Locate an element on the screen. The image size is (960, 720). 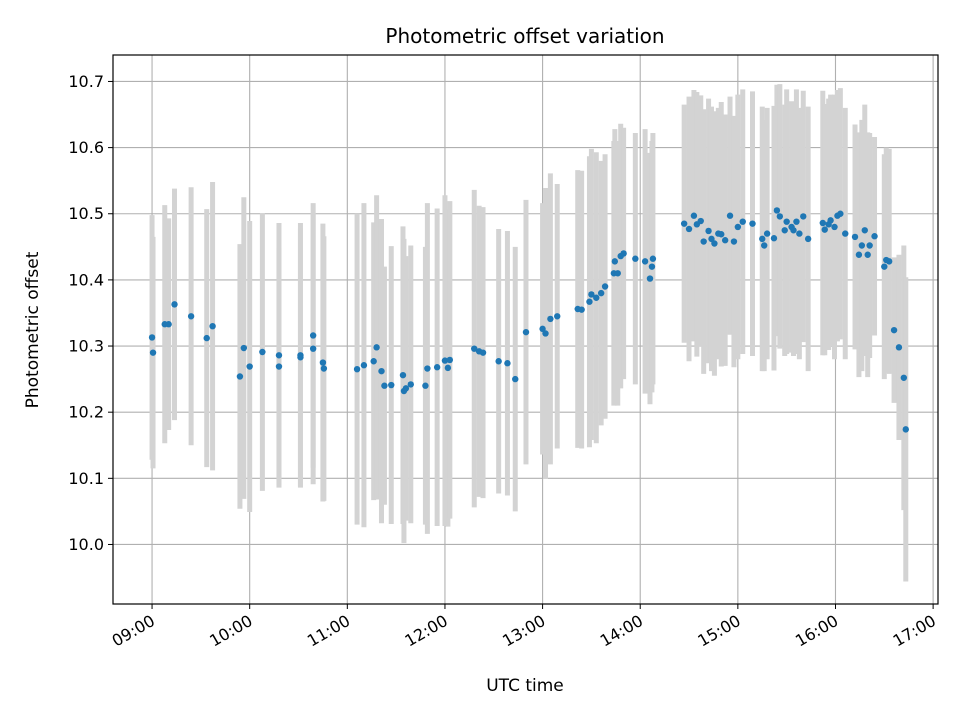
y-axis-ticks: 10.0 10.1 10.2 10.3 10.4 10.5 10.6 10.7 is located at coordinates (90, 313).